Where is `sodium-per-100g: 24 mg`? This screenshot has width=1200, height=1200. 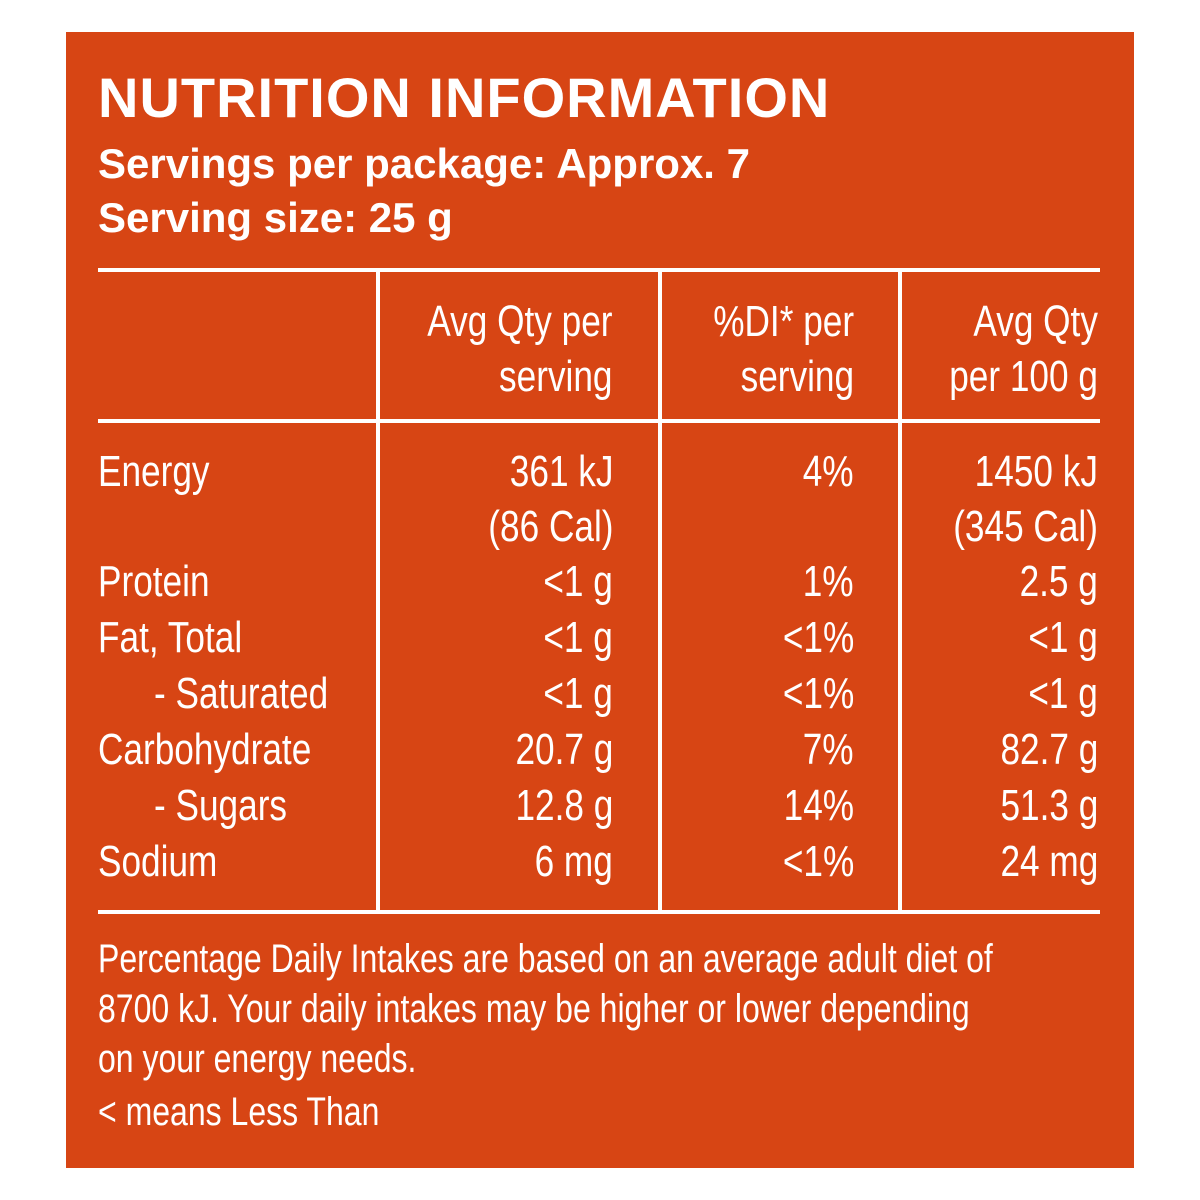 sodium-per-100g: 24 mg is located at coordinates (1049, 861).